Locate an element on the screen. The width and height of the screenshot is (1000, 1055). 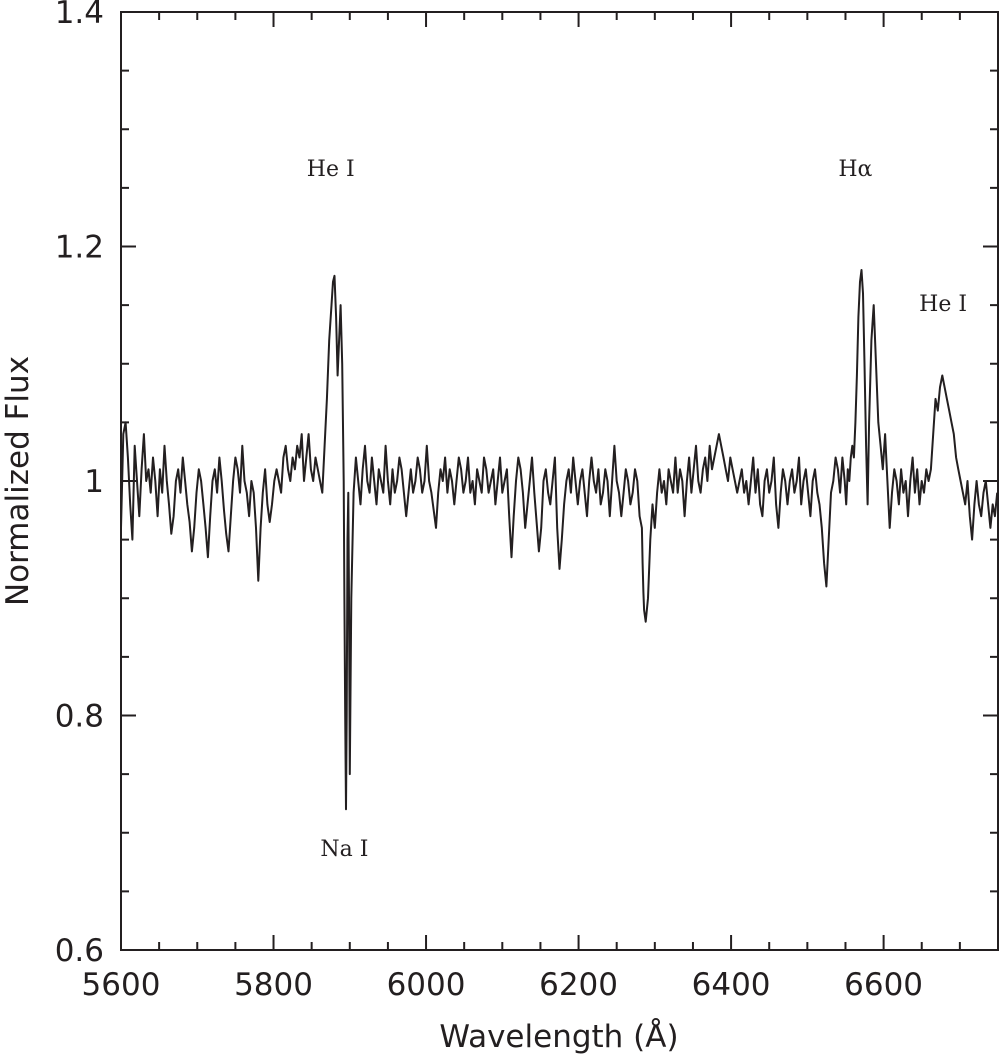
y-tick-label: 0.8 is located at coordinates (79, 717).